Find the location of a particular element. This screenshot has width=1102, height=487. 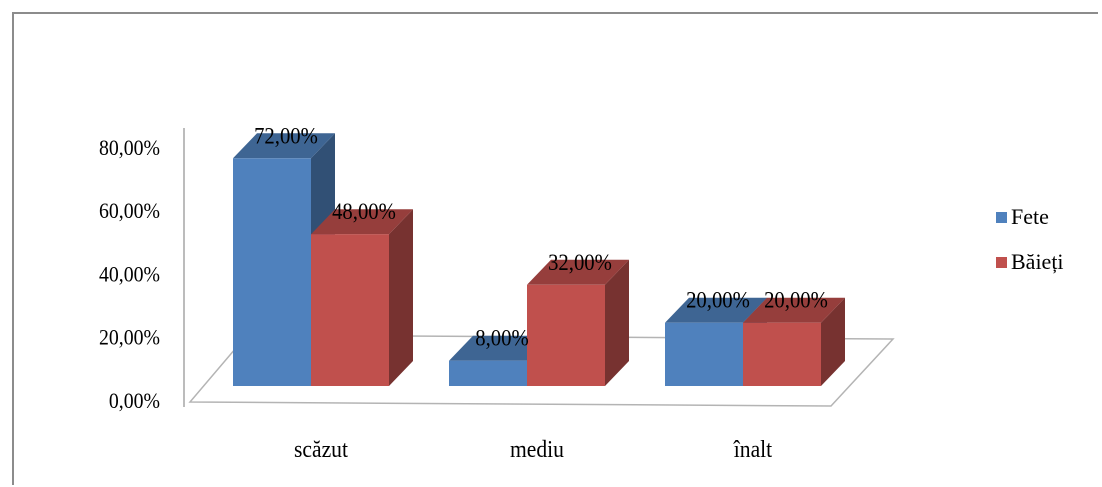

legend-label: Fete is located at coordinates (1030, 216).